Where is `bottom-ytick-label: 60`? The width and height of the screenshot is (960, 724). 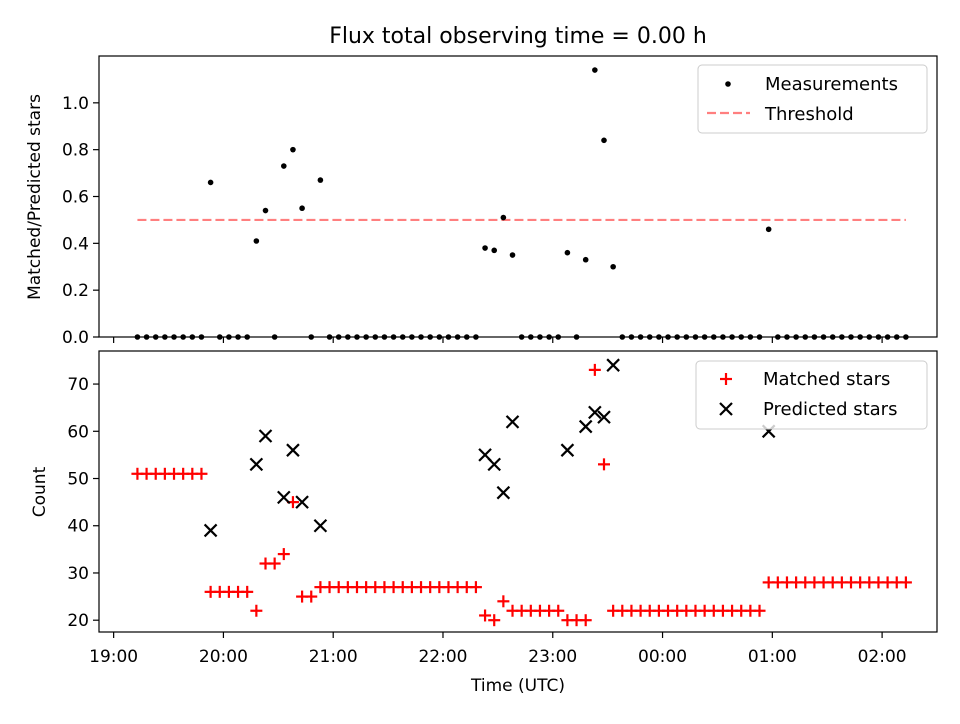 bottom-ytick-label: 60 is located at coordinates (78, 432).